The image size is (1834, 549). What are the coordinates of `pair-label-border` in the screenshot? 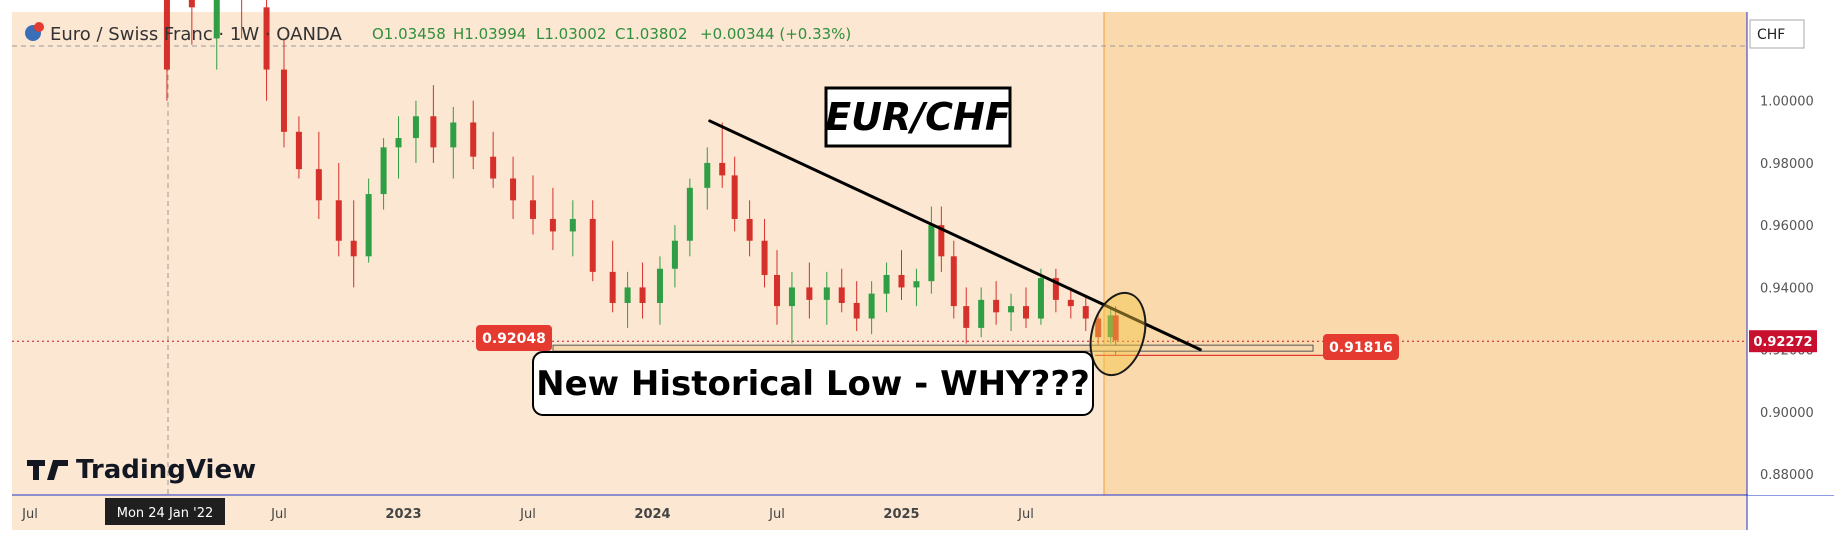 It's located at (918, 117).